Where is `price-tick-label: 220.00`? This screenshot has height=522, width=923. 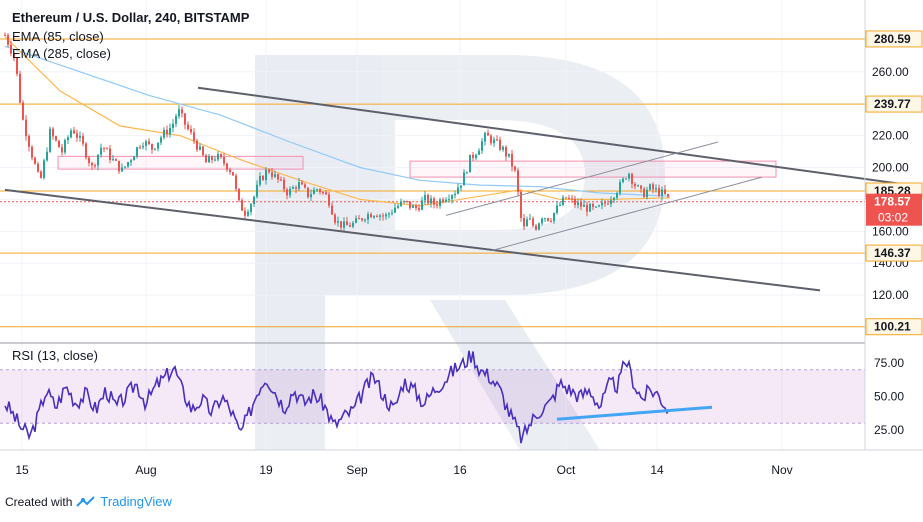 price-tick-label: 220.00 is located at coordinates (890, 136).